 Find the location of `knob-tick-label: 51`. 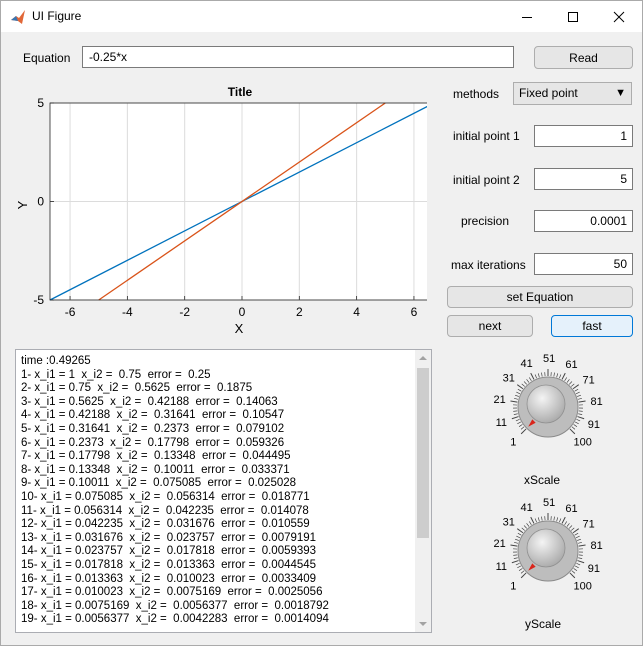

knob-tick-label: 51 is located at coordinates (549, 503).